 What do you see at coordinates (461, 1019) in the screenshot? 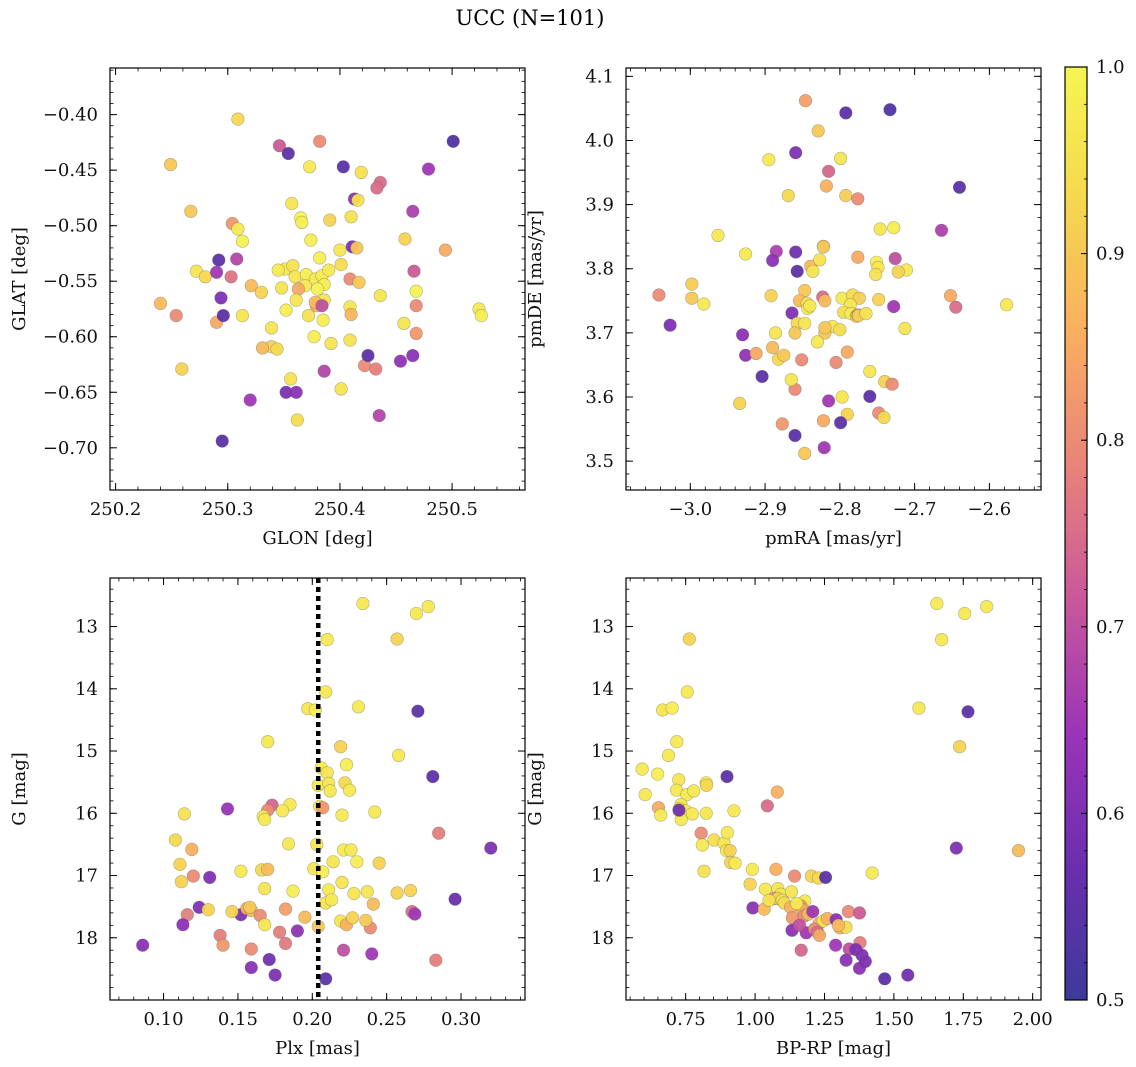
I see `x-tick-label: 0.30` at bounding box center [461, 1019].